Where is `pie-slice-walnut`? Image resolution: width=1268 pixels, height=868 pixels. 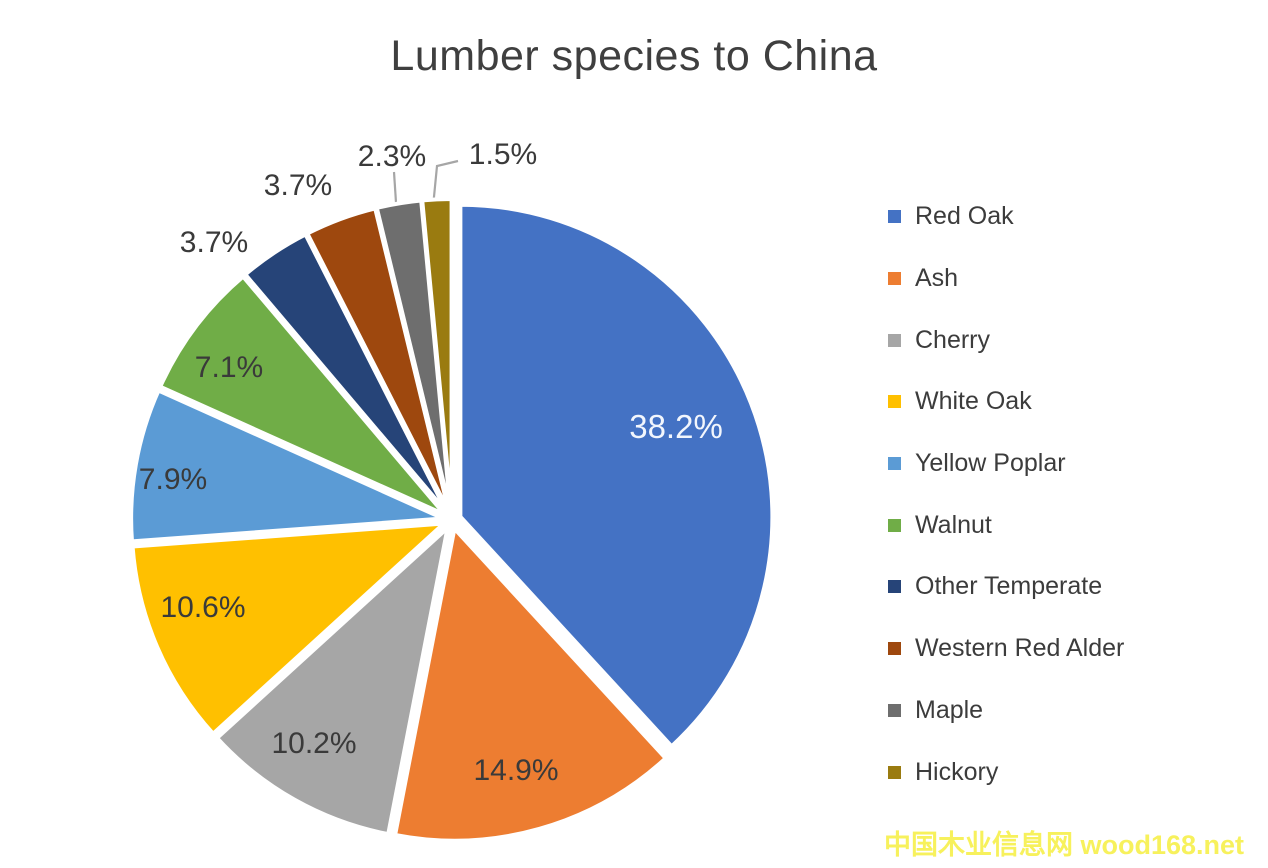
pie-slice-walnut is located at coordinates (302, 395).